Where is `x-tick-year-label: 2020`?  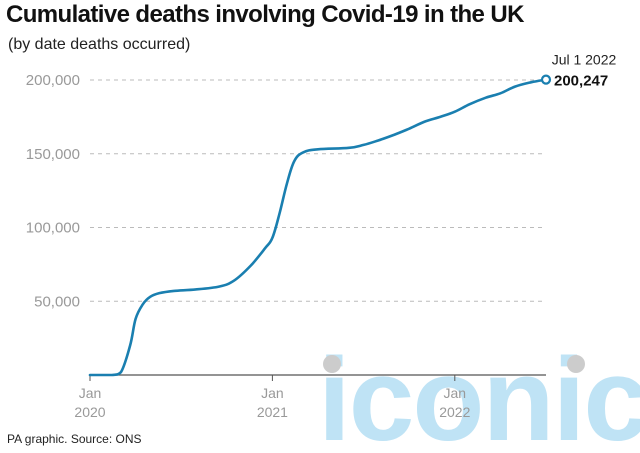 x-tick-year-label: 2020 is located at coordinates (89, 412).